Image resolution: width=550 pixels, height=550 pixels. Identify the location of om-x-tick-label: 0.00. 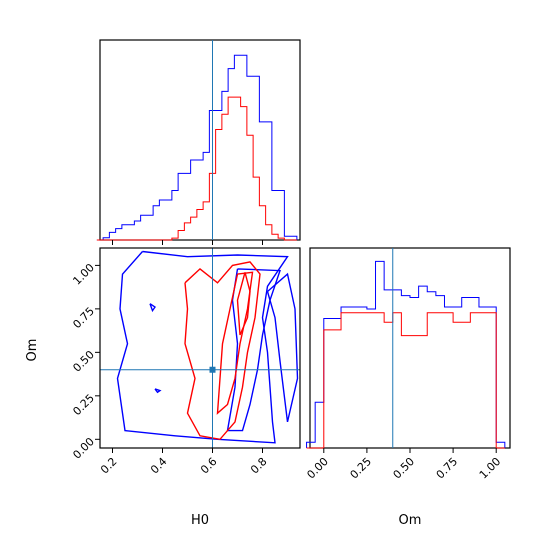
(317, 468).